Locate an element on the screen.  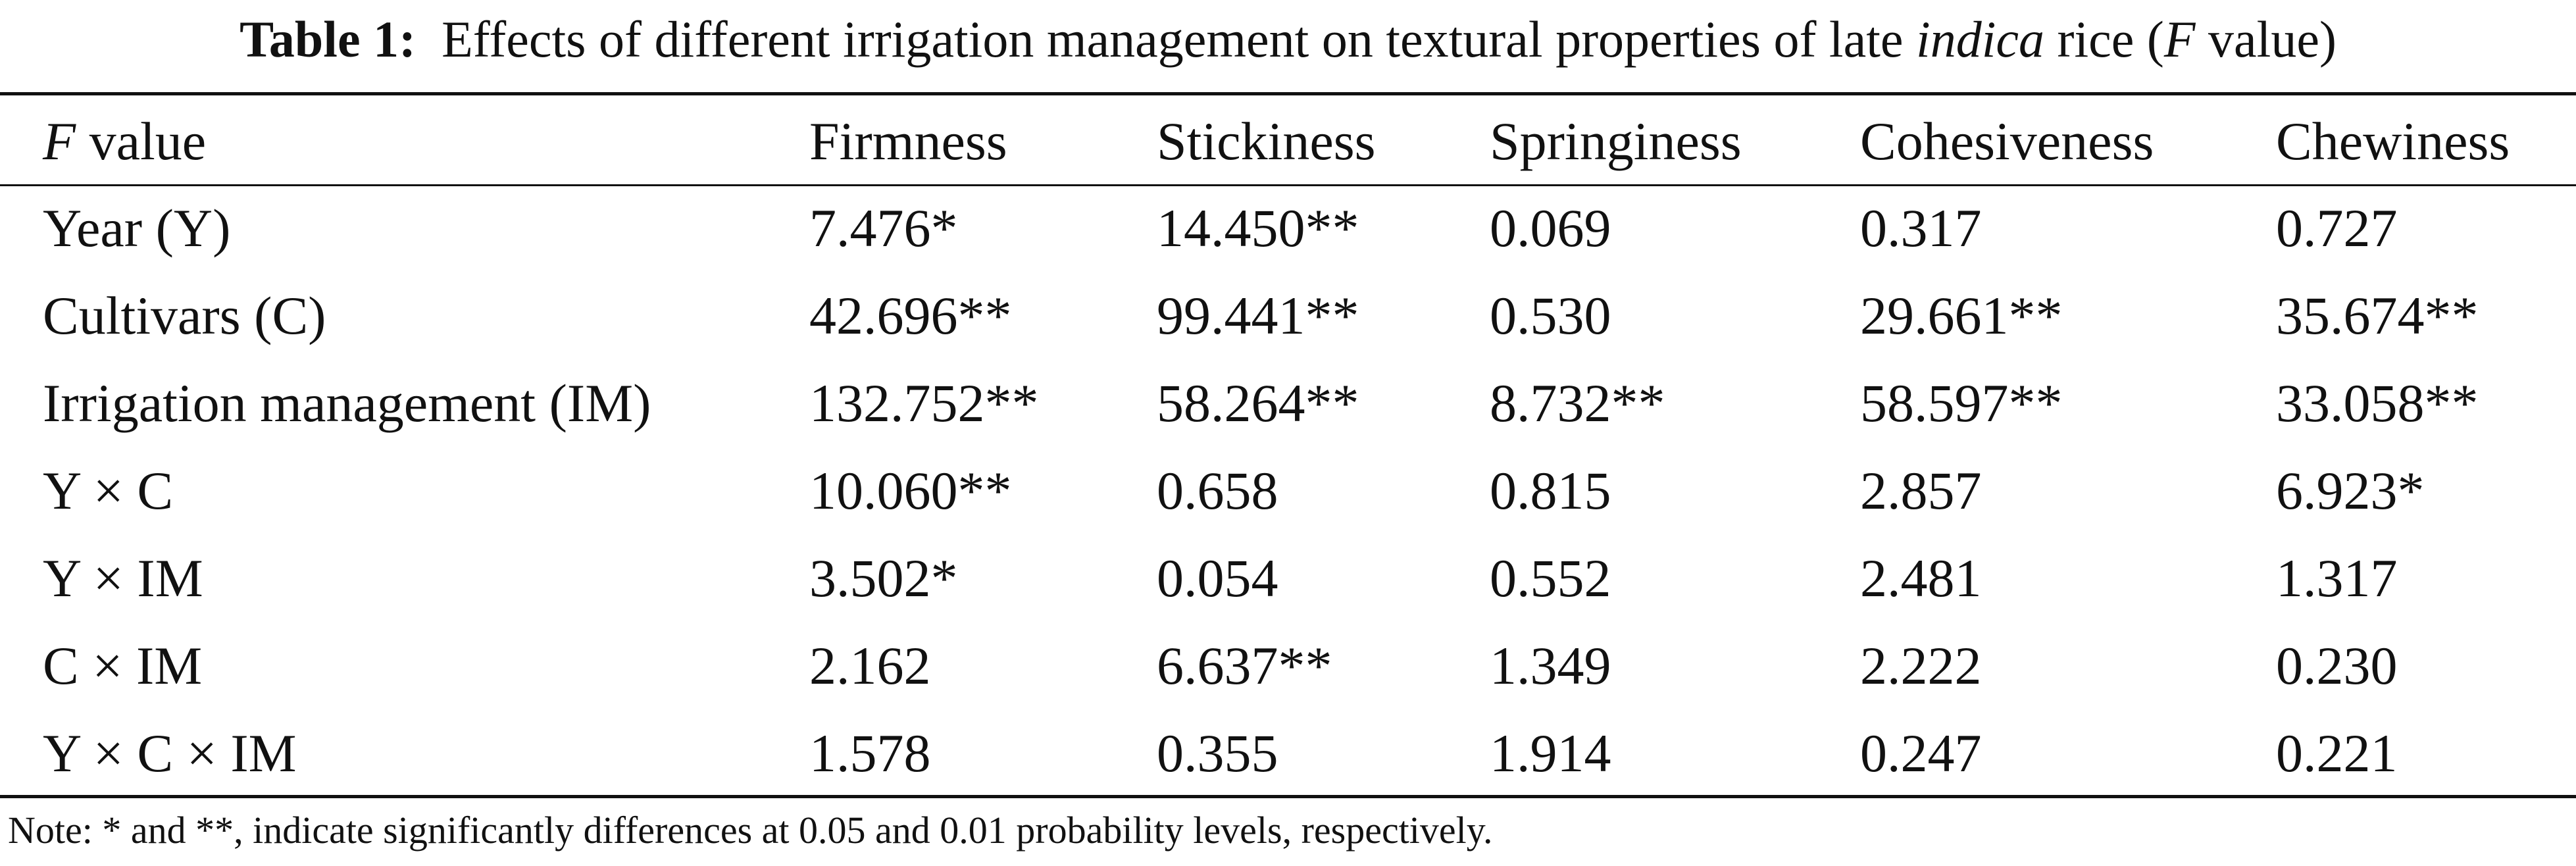
header-f-rest: value is located at coordinates (148, 141).